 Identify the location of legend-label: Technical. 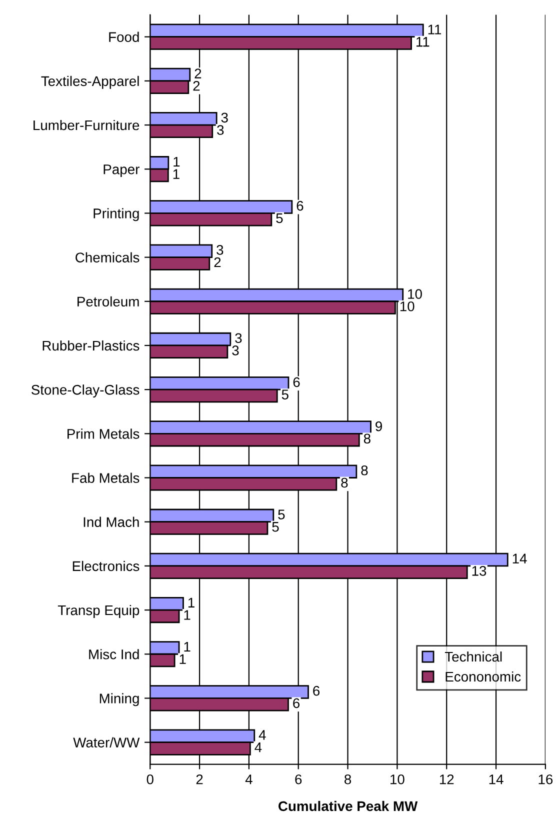
(473, 656).